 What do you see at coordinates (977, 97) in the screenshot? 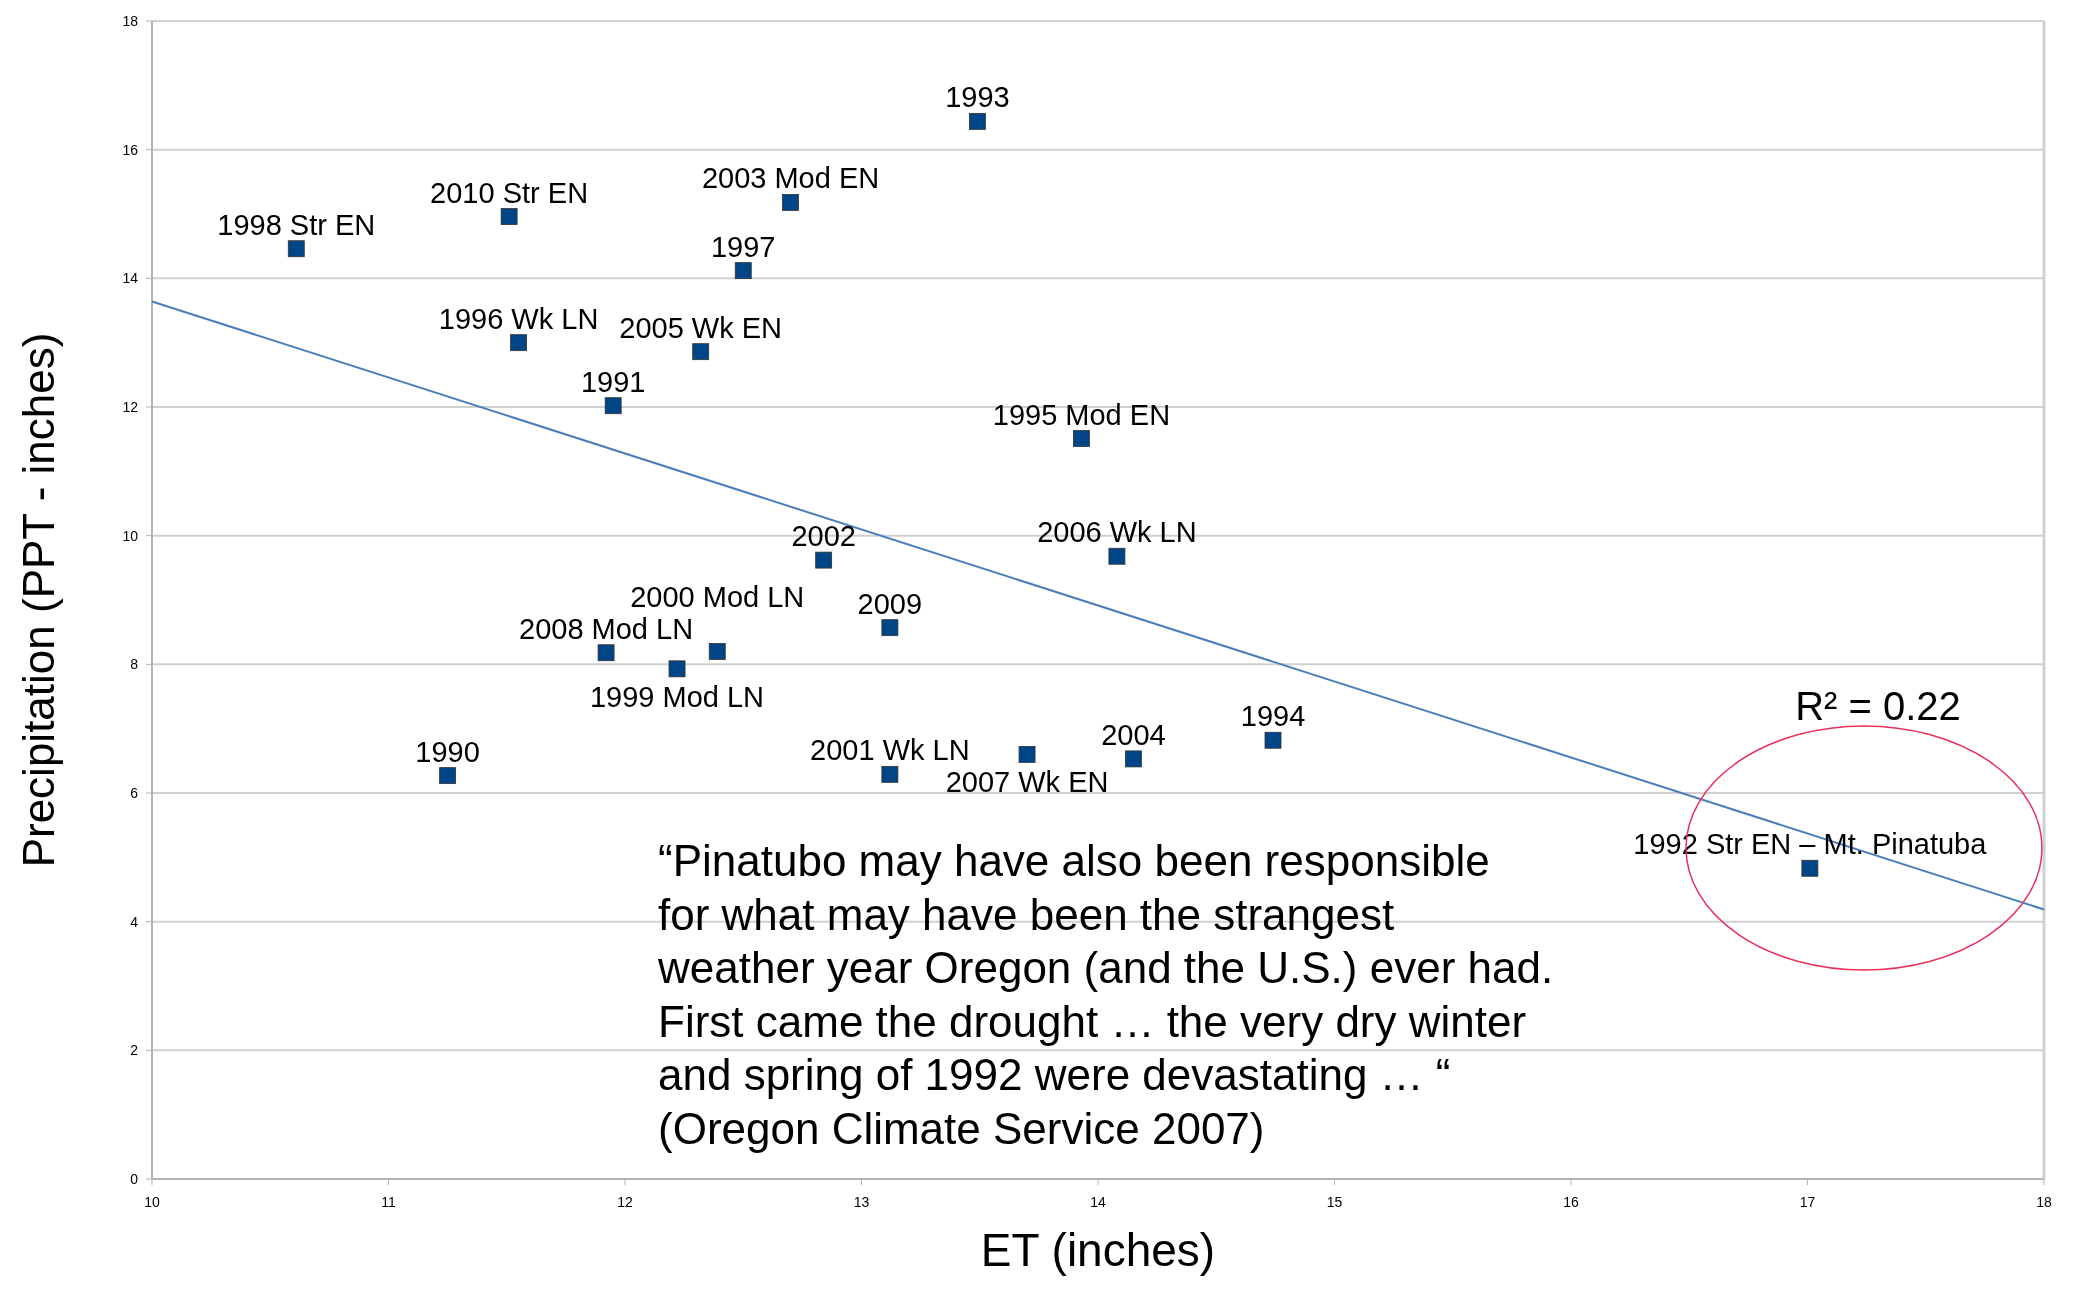
I see `annotation: 1993` at bounding box center [977, 97].